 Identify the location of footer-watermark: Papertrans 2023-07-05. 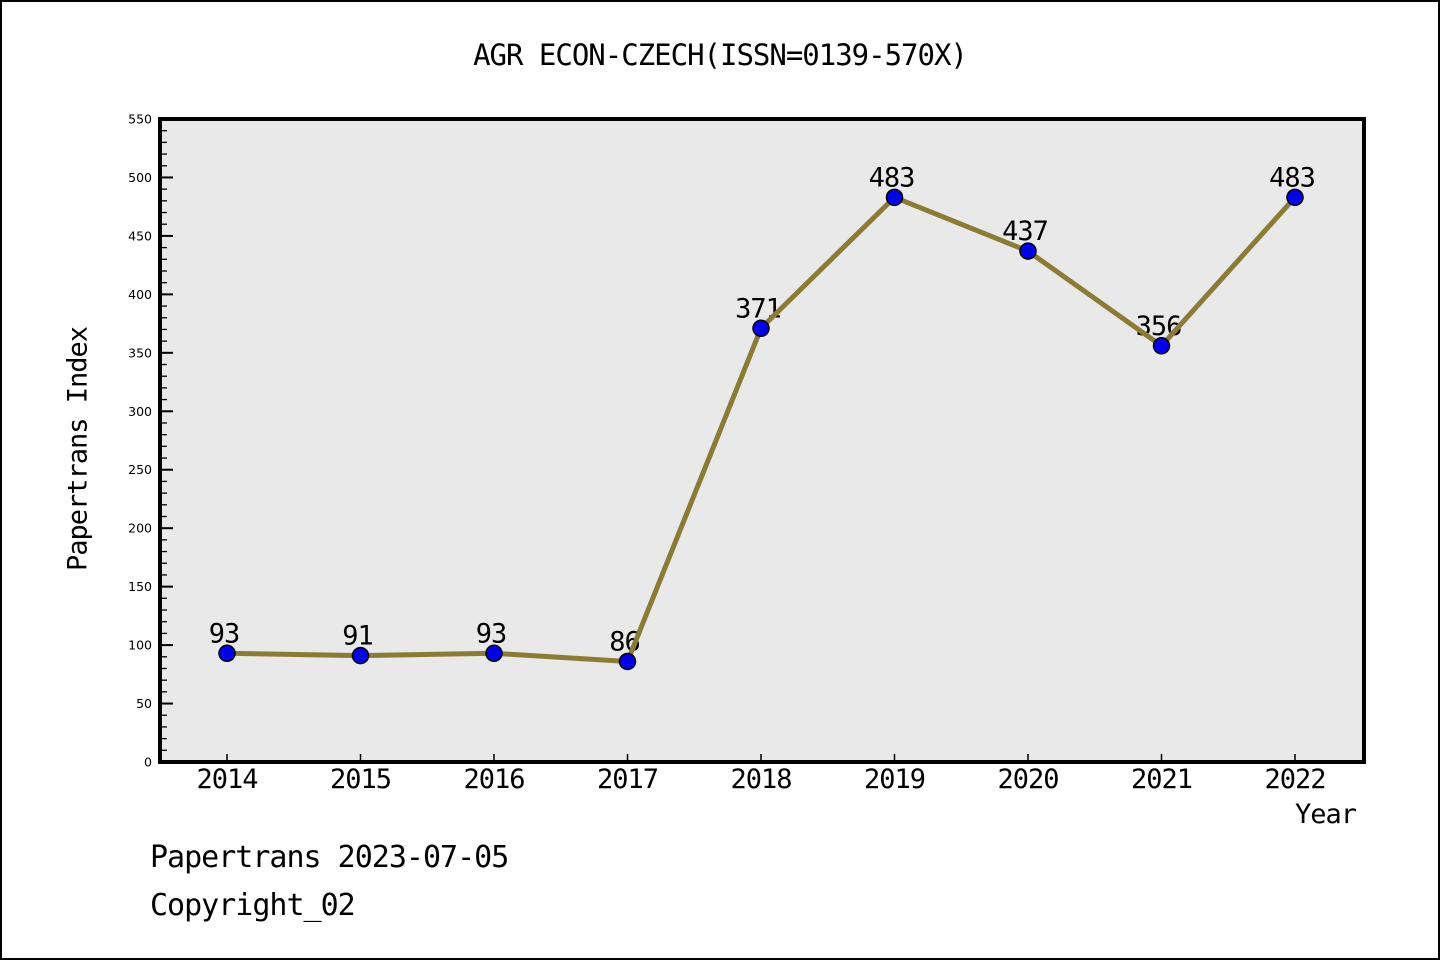
(329, 857).